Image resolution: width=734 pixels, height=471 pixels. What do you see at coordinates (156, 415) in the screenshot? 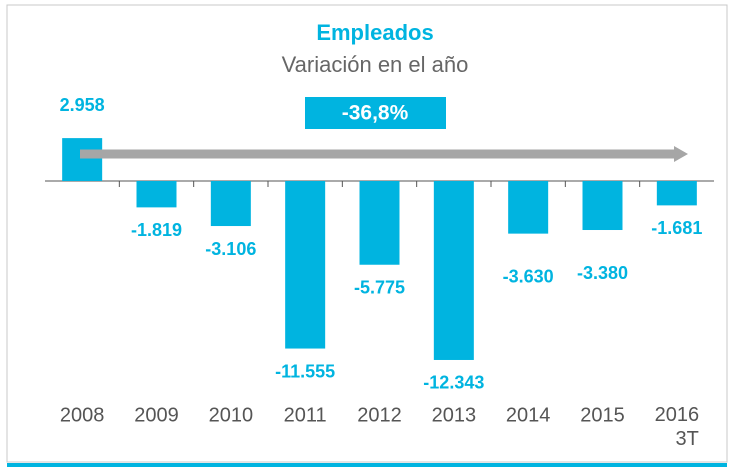
I see `x-tick-label: 2009` at bounding box center [156, 415].